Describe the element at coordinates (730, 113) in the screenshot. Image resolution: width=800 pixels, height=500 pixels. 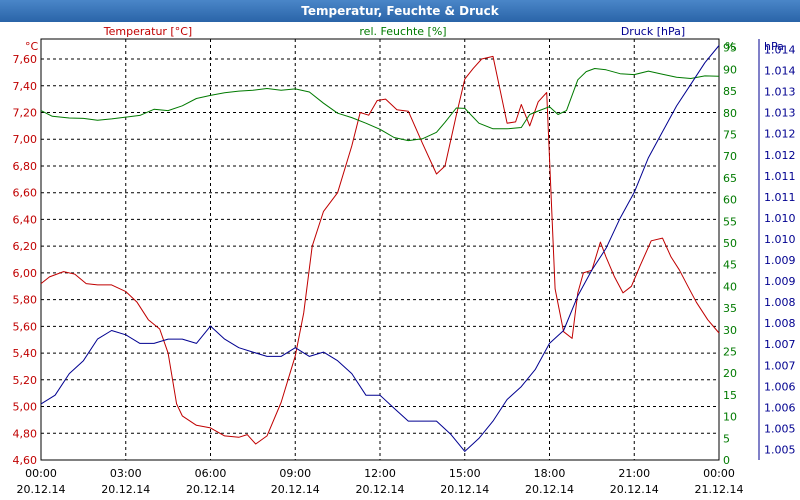
I see `humidity-tick-label: 80` at that location.